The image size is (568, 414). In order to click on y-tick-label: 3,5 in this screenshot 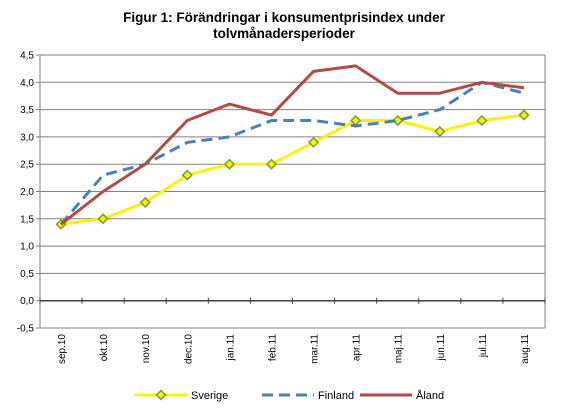, I will do `click(27, 110)`.